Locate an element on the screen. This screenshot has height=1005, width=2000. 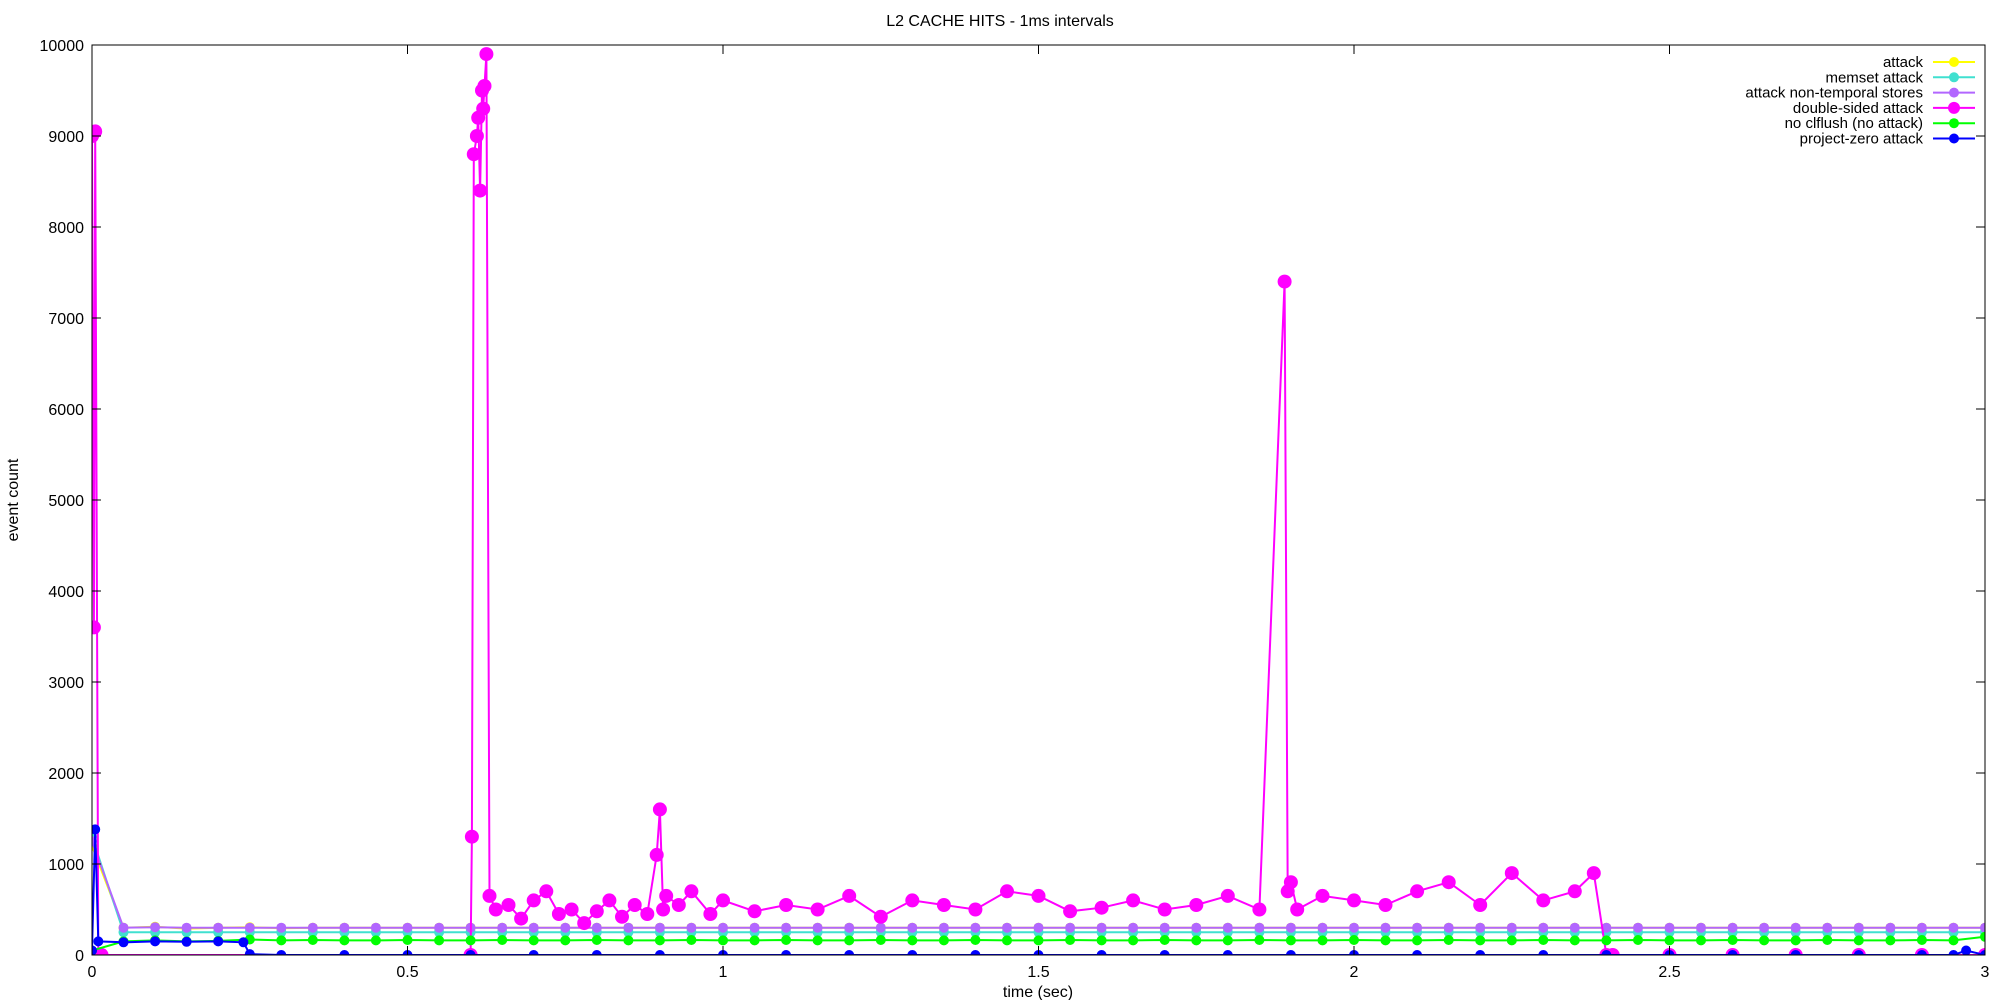
legend-label: project-zero attack is located at coordinates (1862, 139).